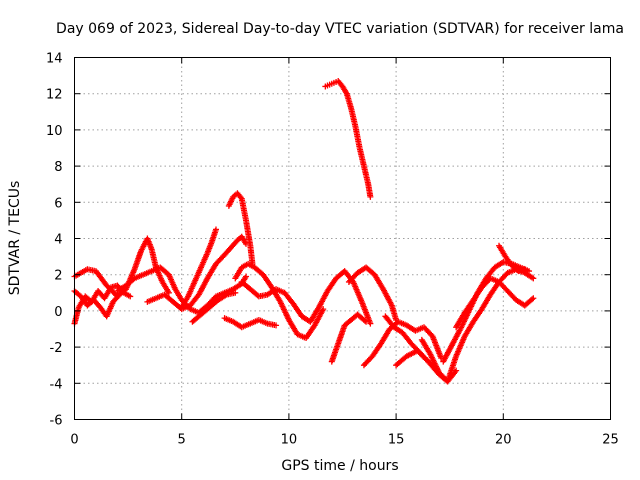 The image size is (640, 480). Describe the element at coordinates (58, 276) in the screenshot. I see `y-tick-label: 2` at that location.